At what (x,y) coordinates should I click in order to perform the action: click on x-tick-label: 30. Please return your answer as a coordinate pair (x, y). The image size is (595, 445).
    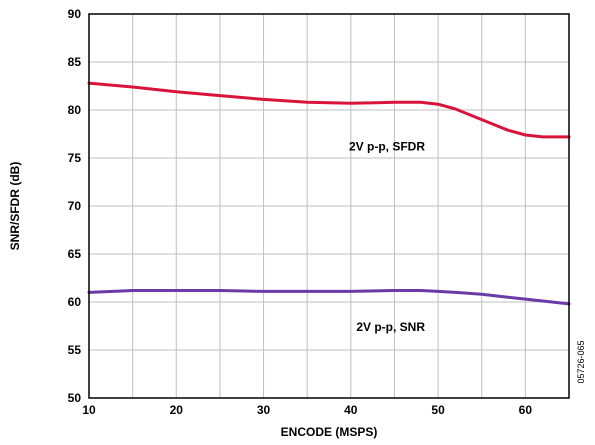
    Looking at the image, I should click on (264, 410).